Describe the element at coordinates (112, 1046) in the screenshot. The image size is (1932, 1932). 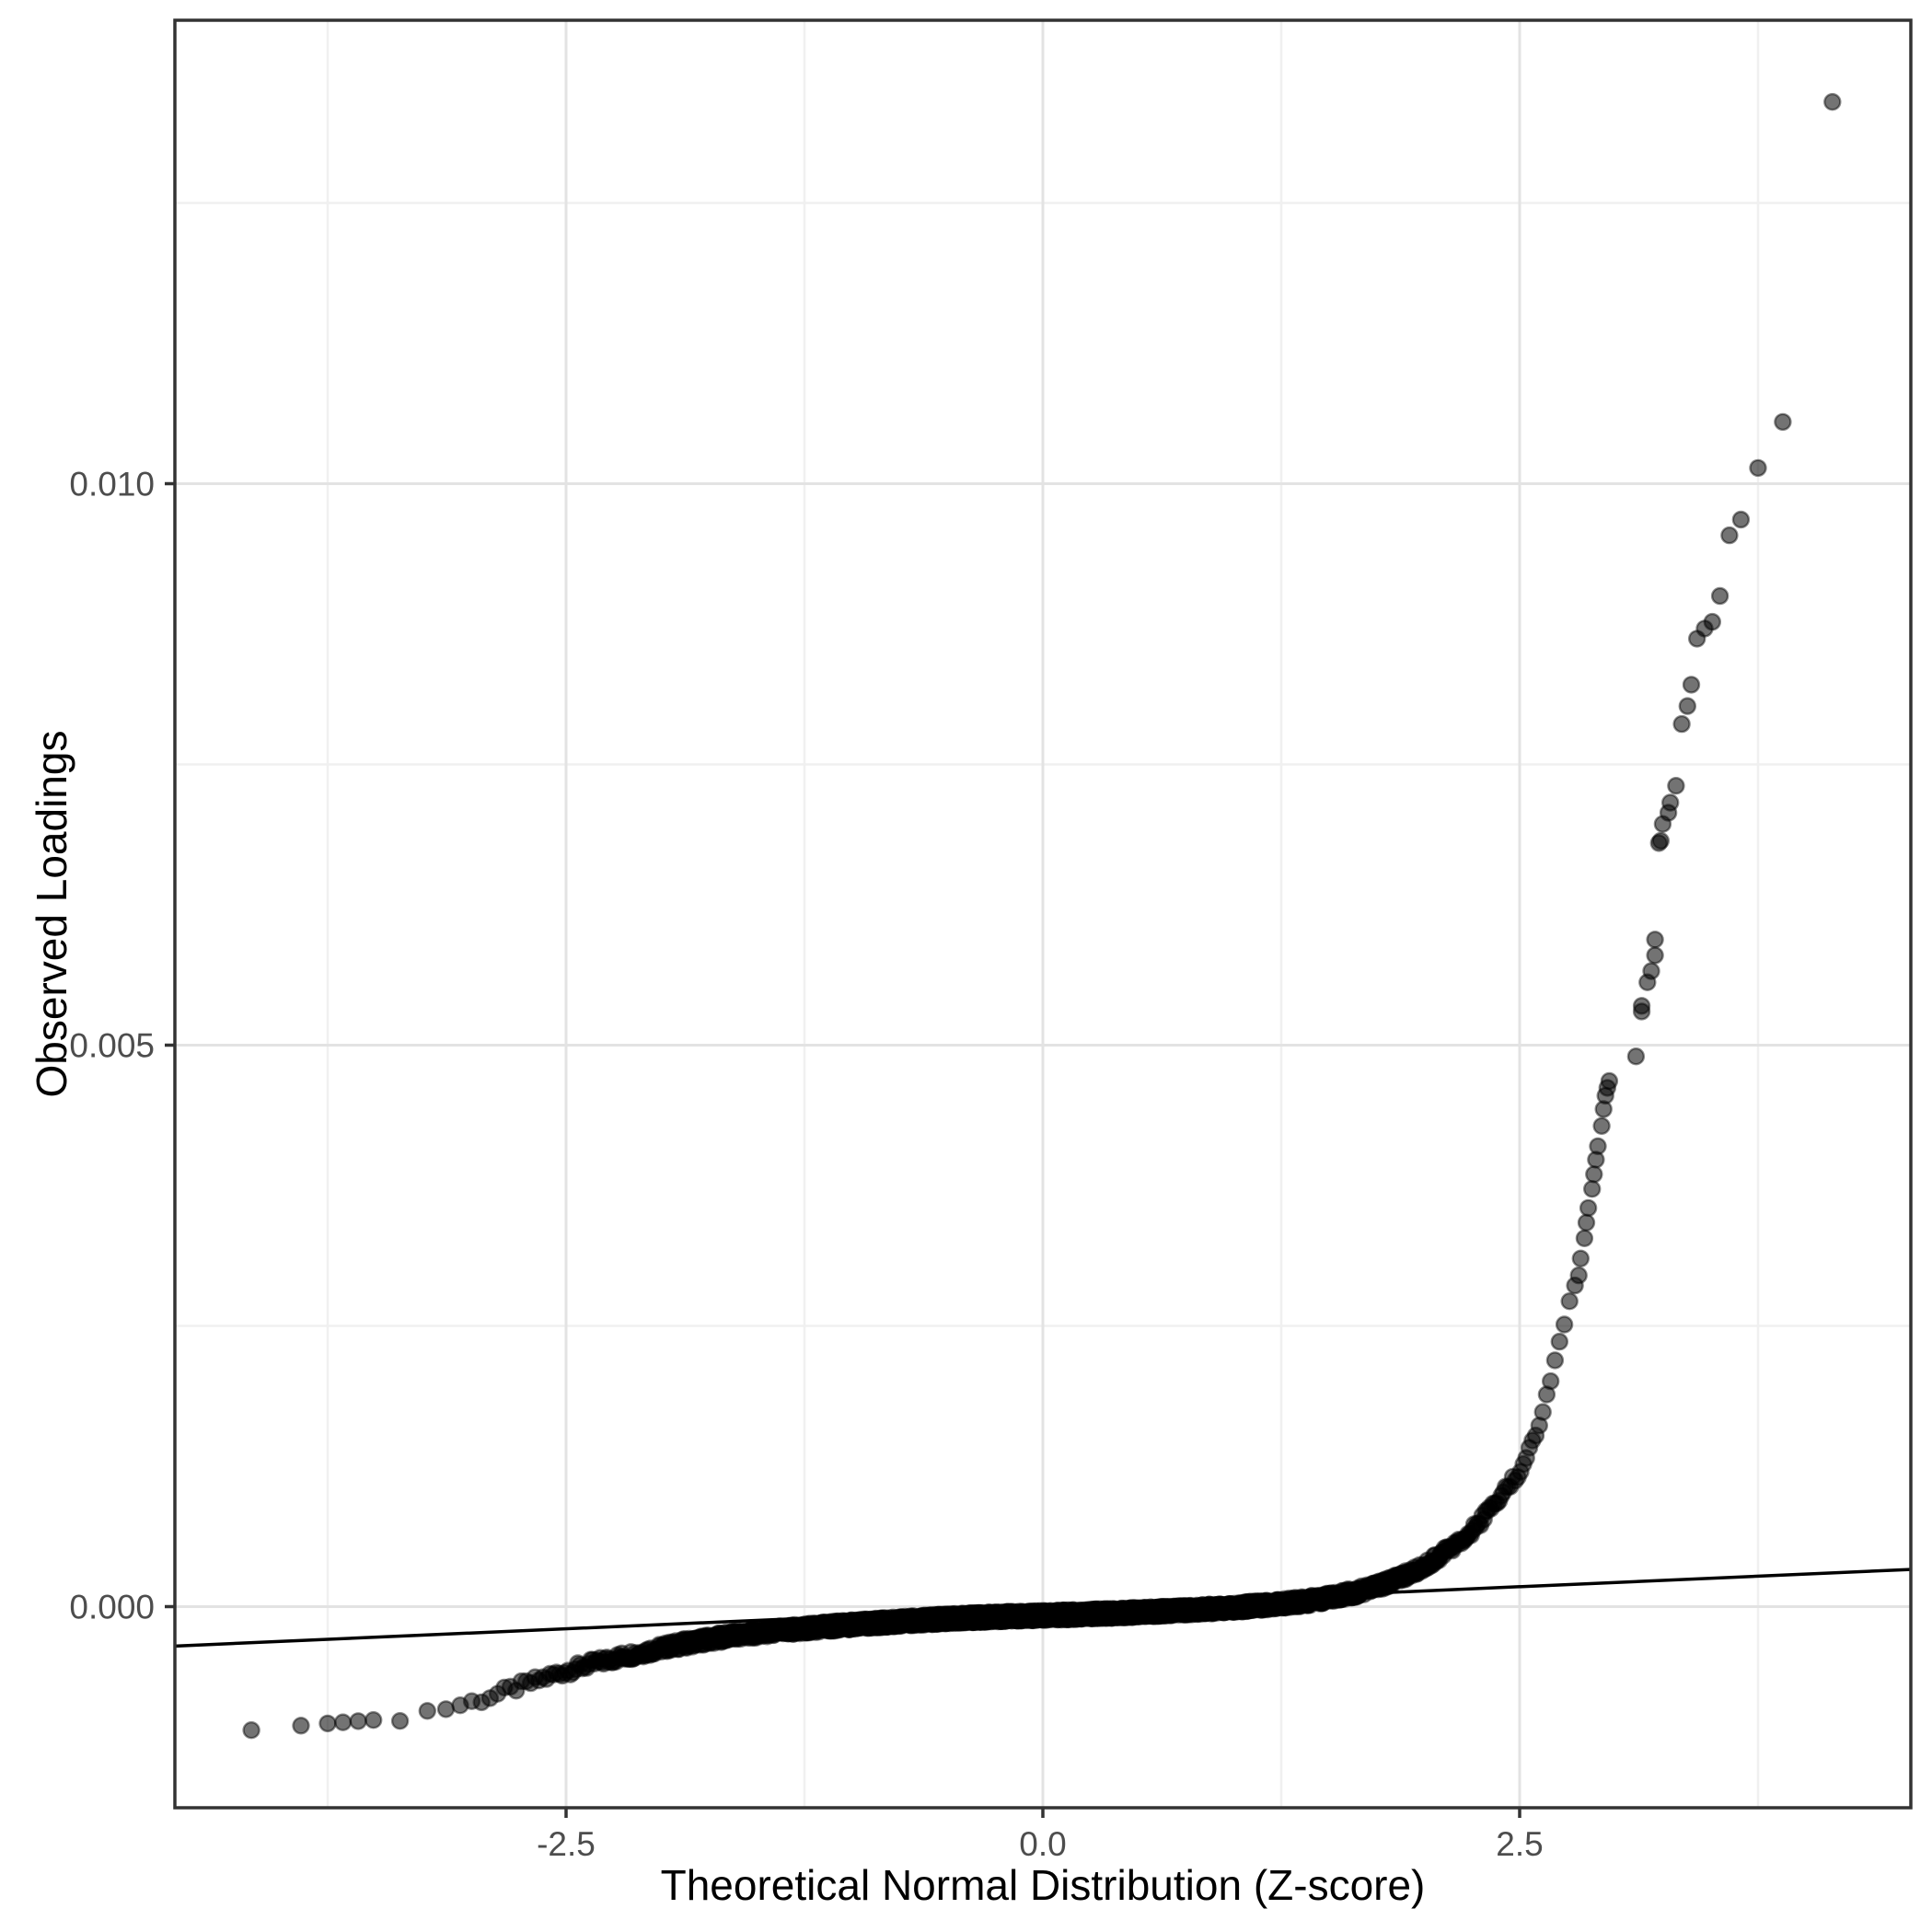
I see `y-axis-tick-label: 0.005` at that location.